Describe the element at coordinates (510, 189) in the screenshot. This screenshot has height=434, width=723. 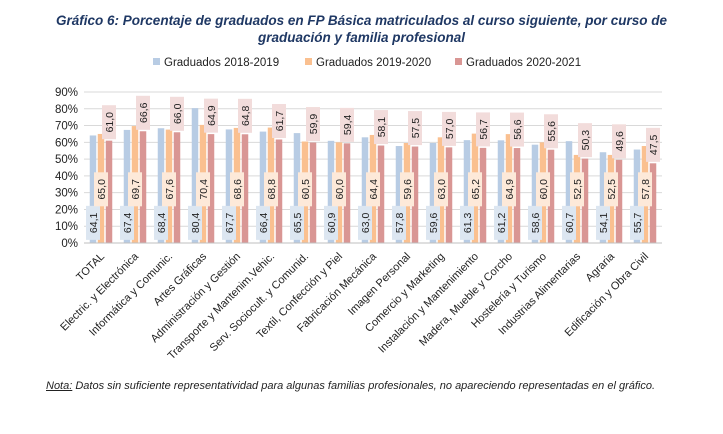
I see `data-label: 64,9` at that location.